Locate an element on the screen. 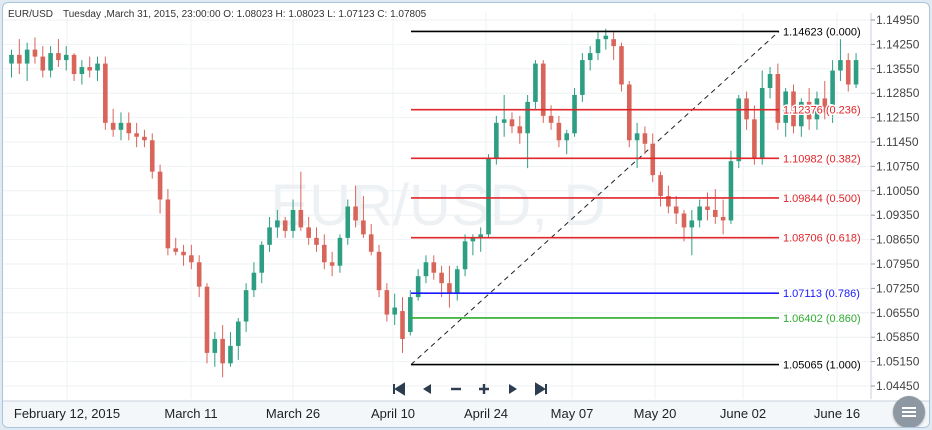 This screenshot has width=932, height=430. scroll-left-button is located at coordinates (427, 389).